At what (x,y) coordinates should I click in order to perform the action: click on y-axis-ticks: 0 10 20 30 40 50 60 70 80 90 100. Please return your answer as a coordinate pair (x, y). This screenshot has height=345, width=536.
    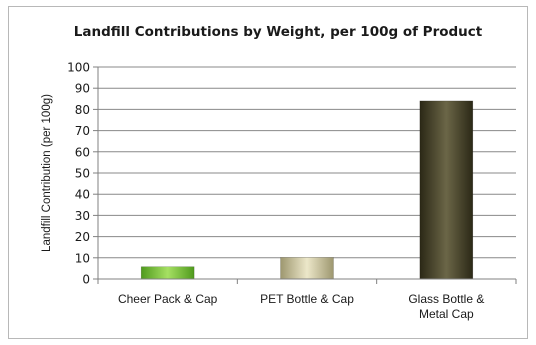
    Looking at the image, I should click on (82, 174).